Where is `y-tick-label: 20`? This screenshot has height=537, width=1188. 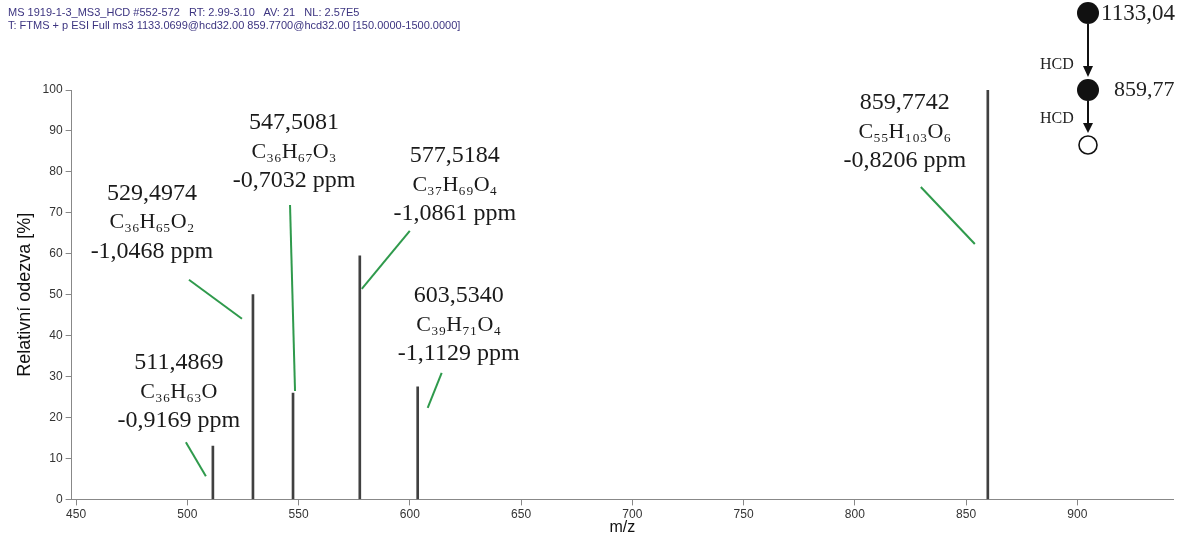 y-tick-label: 20 is located at coordinates (56, 416).